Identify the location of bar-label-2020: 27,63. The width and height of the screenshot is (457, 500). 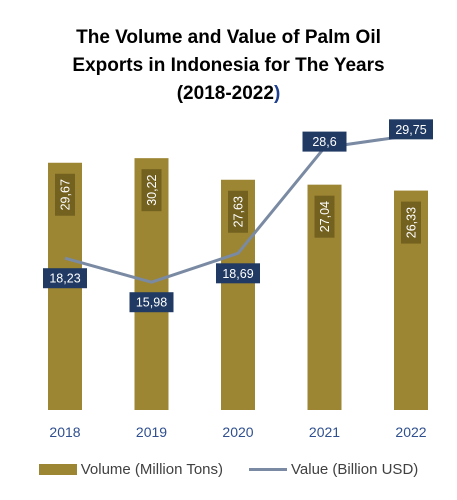
(238, 211).